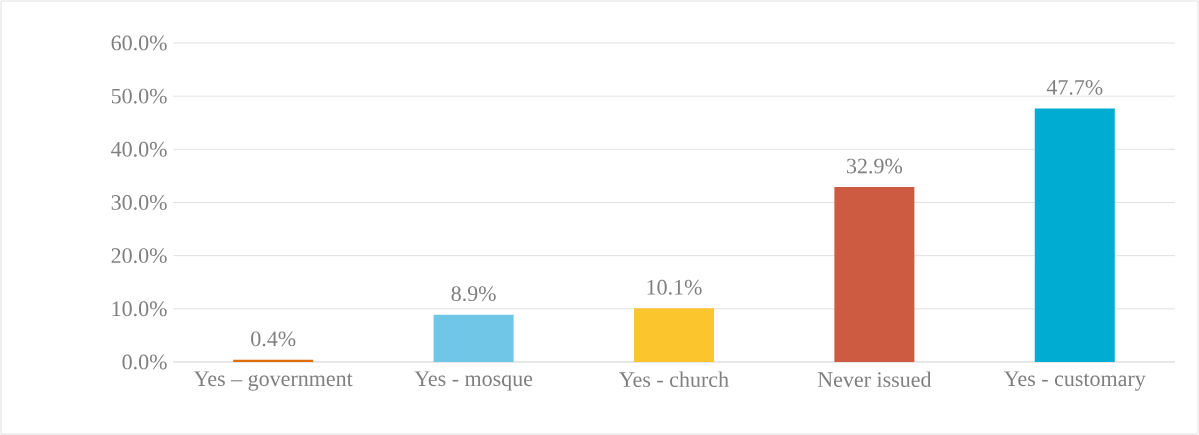  Describe the element at coordinates (473, 294) in the screenshot. I see `data-label: 8.9%` at that location.